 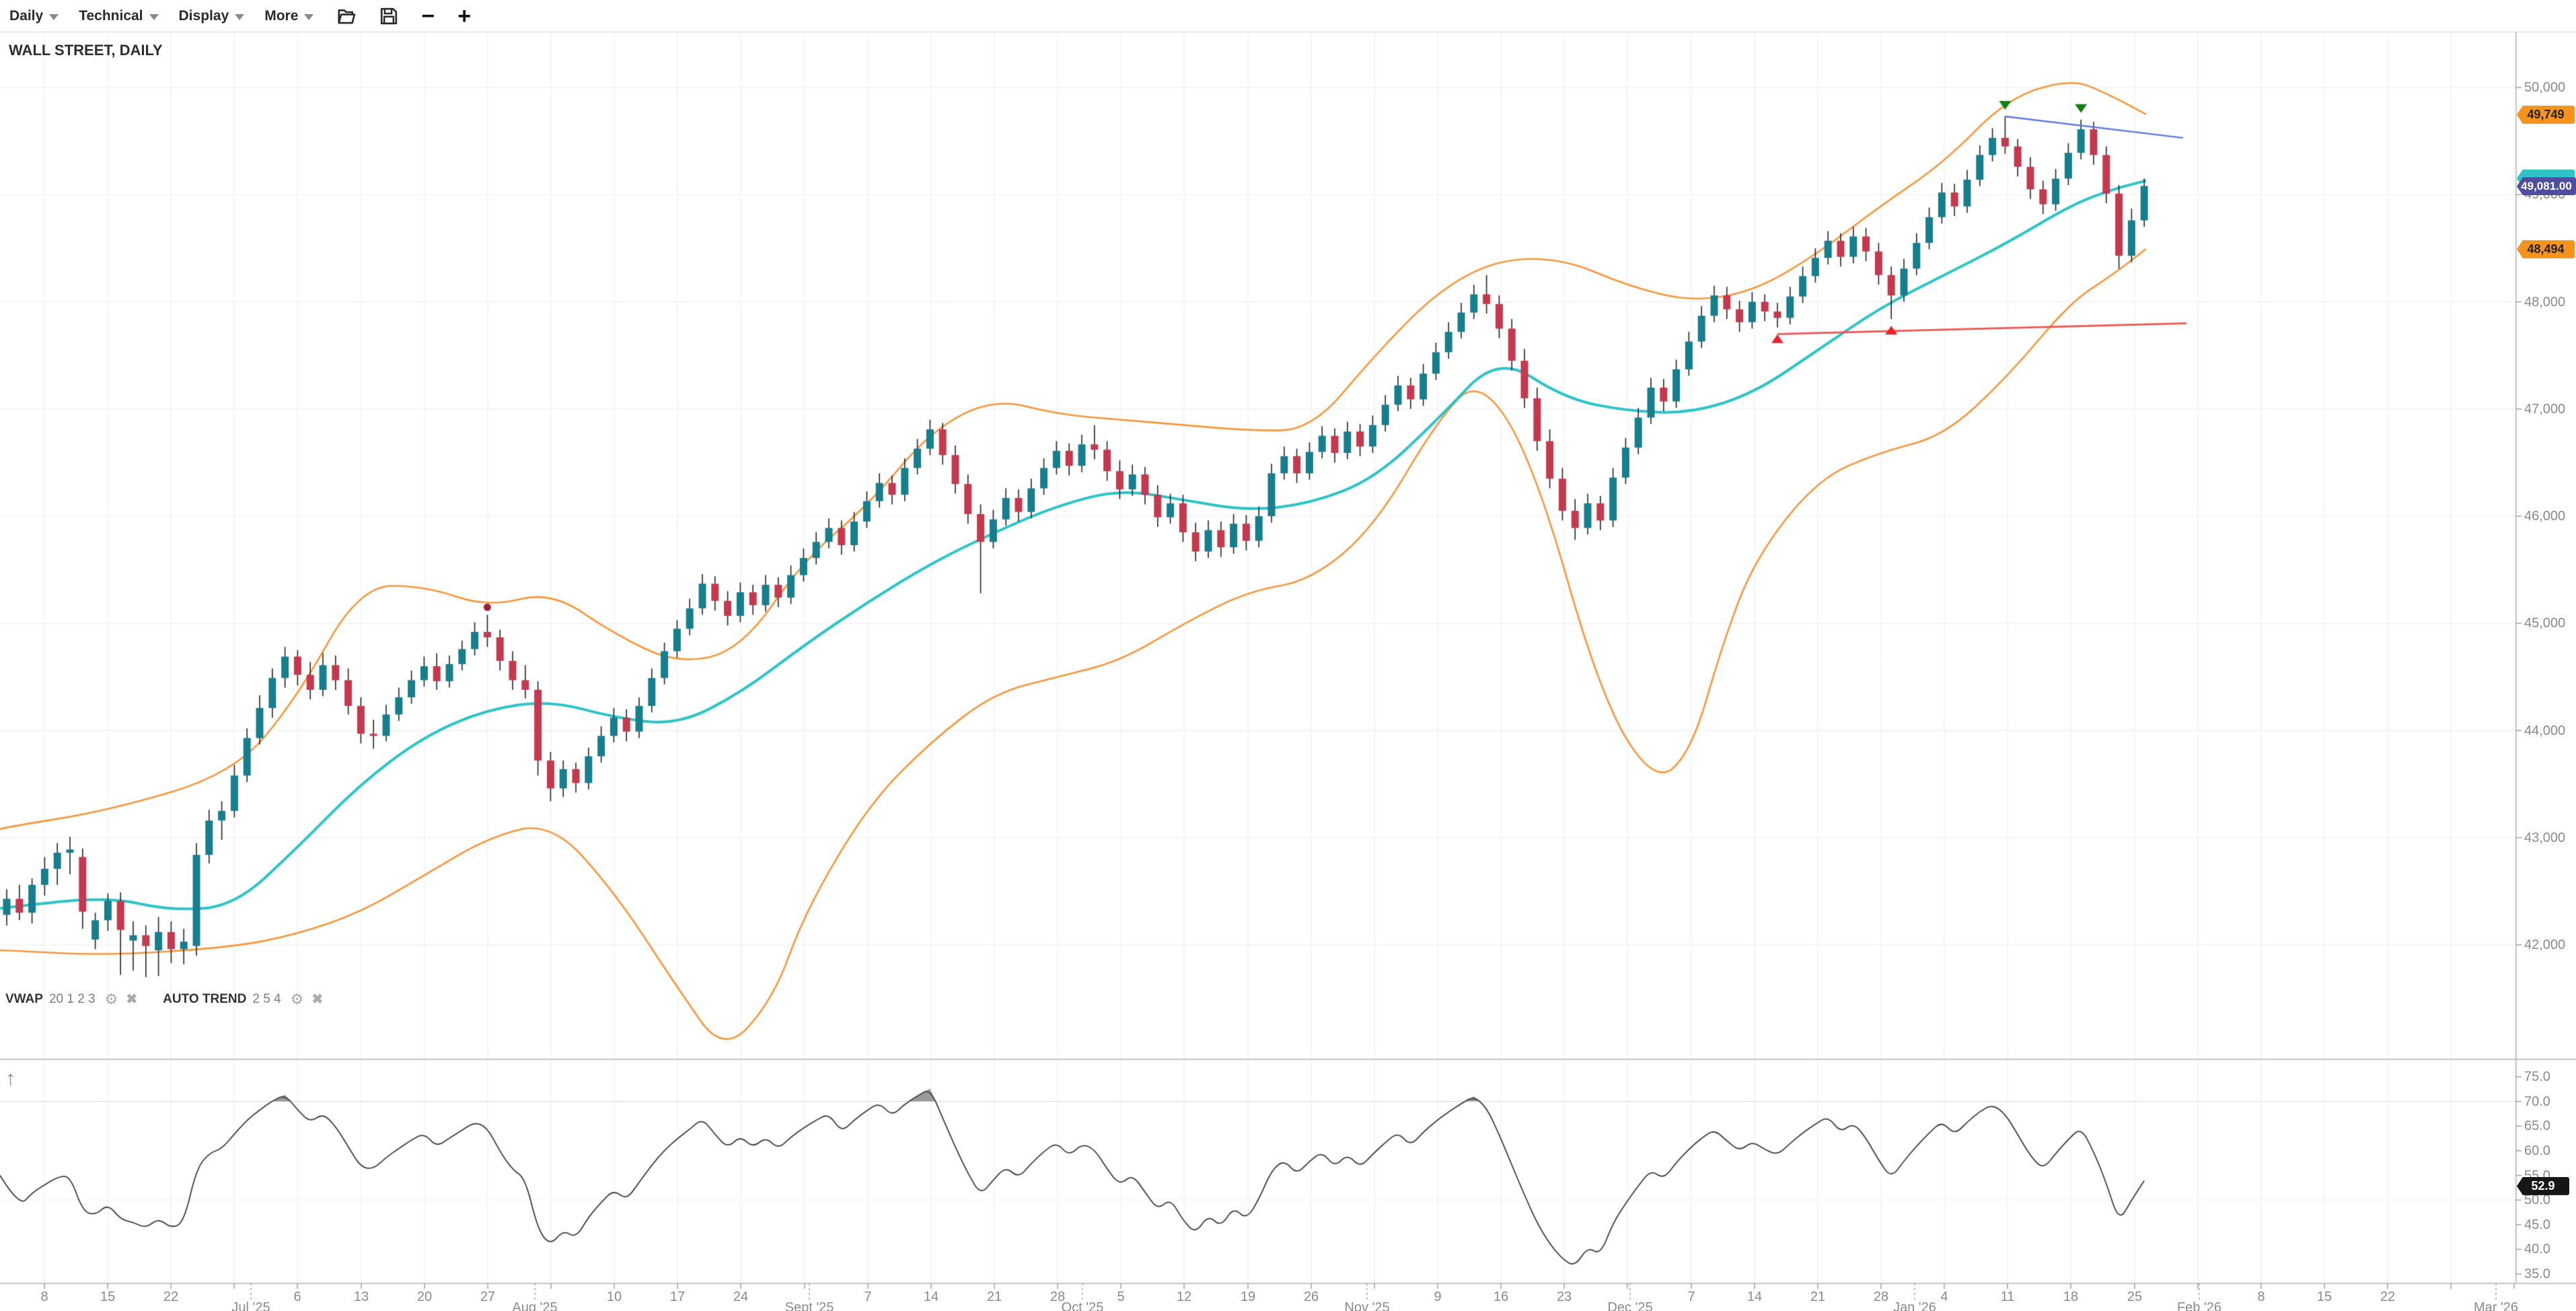 I want to click on symbol-title: WALL STREET, DAILY, so click(x=86, y=51).